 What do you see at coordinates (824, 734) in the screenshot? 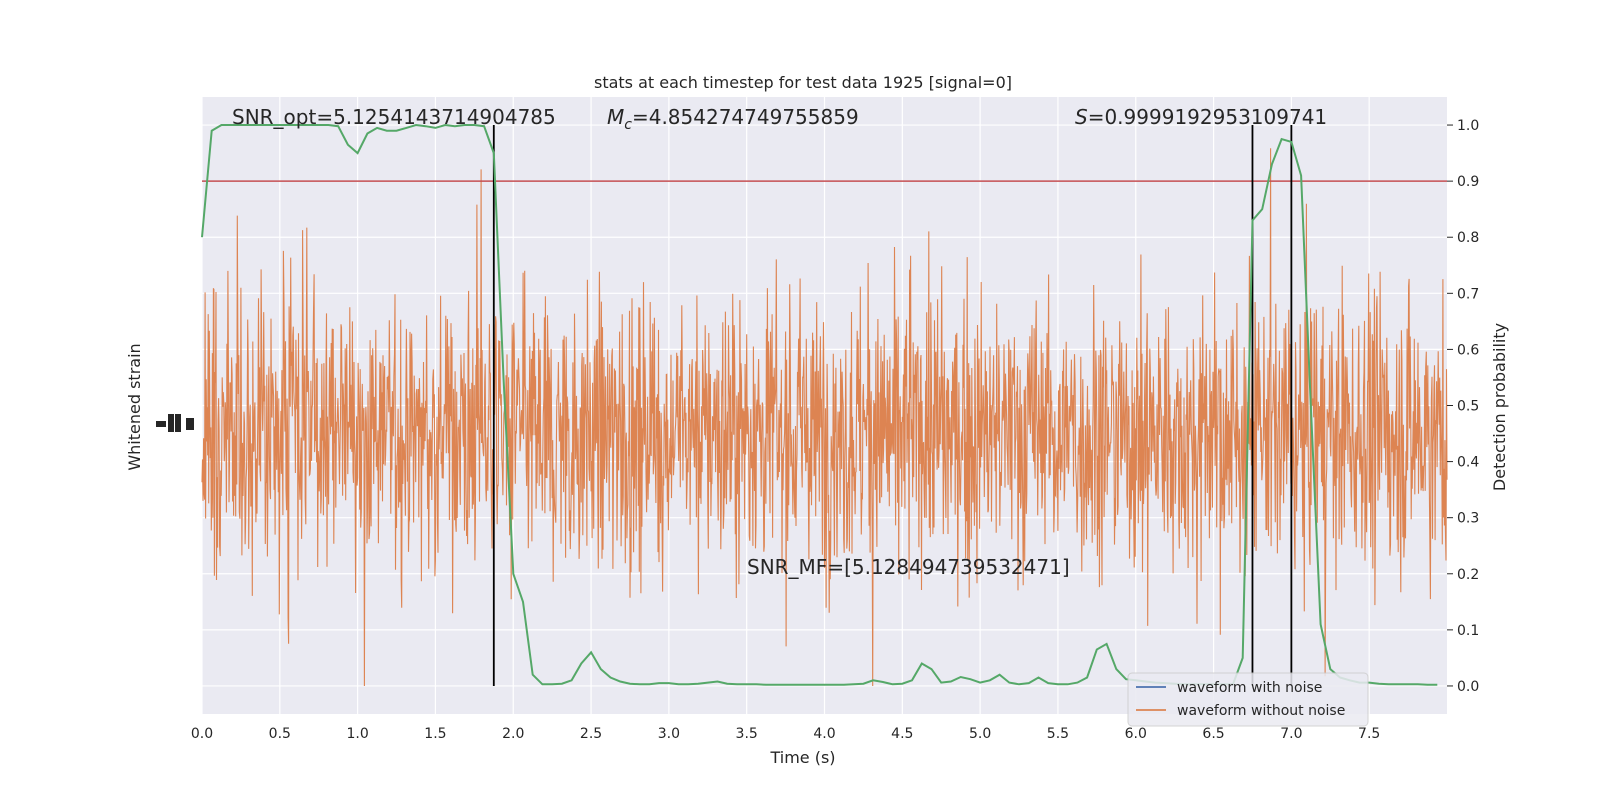
I see `x-tick-label: 4.0` at bounding box center [824, 734].